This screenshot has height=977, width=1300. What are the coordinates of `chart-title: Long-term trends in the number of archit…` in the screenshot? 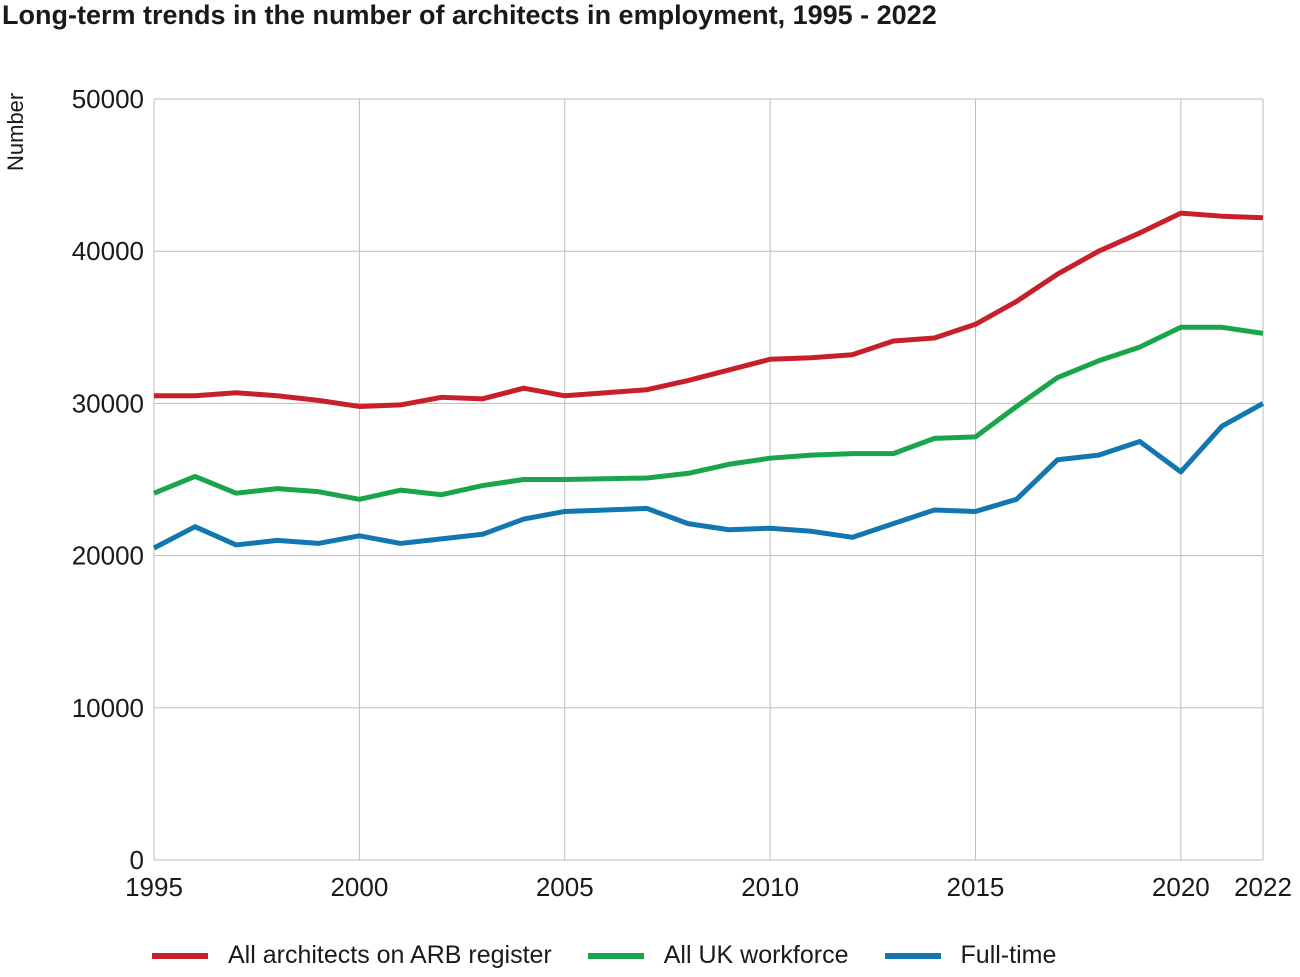 It's located at (469, 15).